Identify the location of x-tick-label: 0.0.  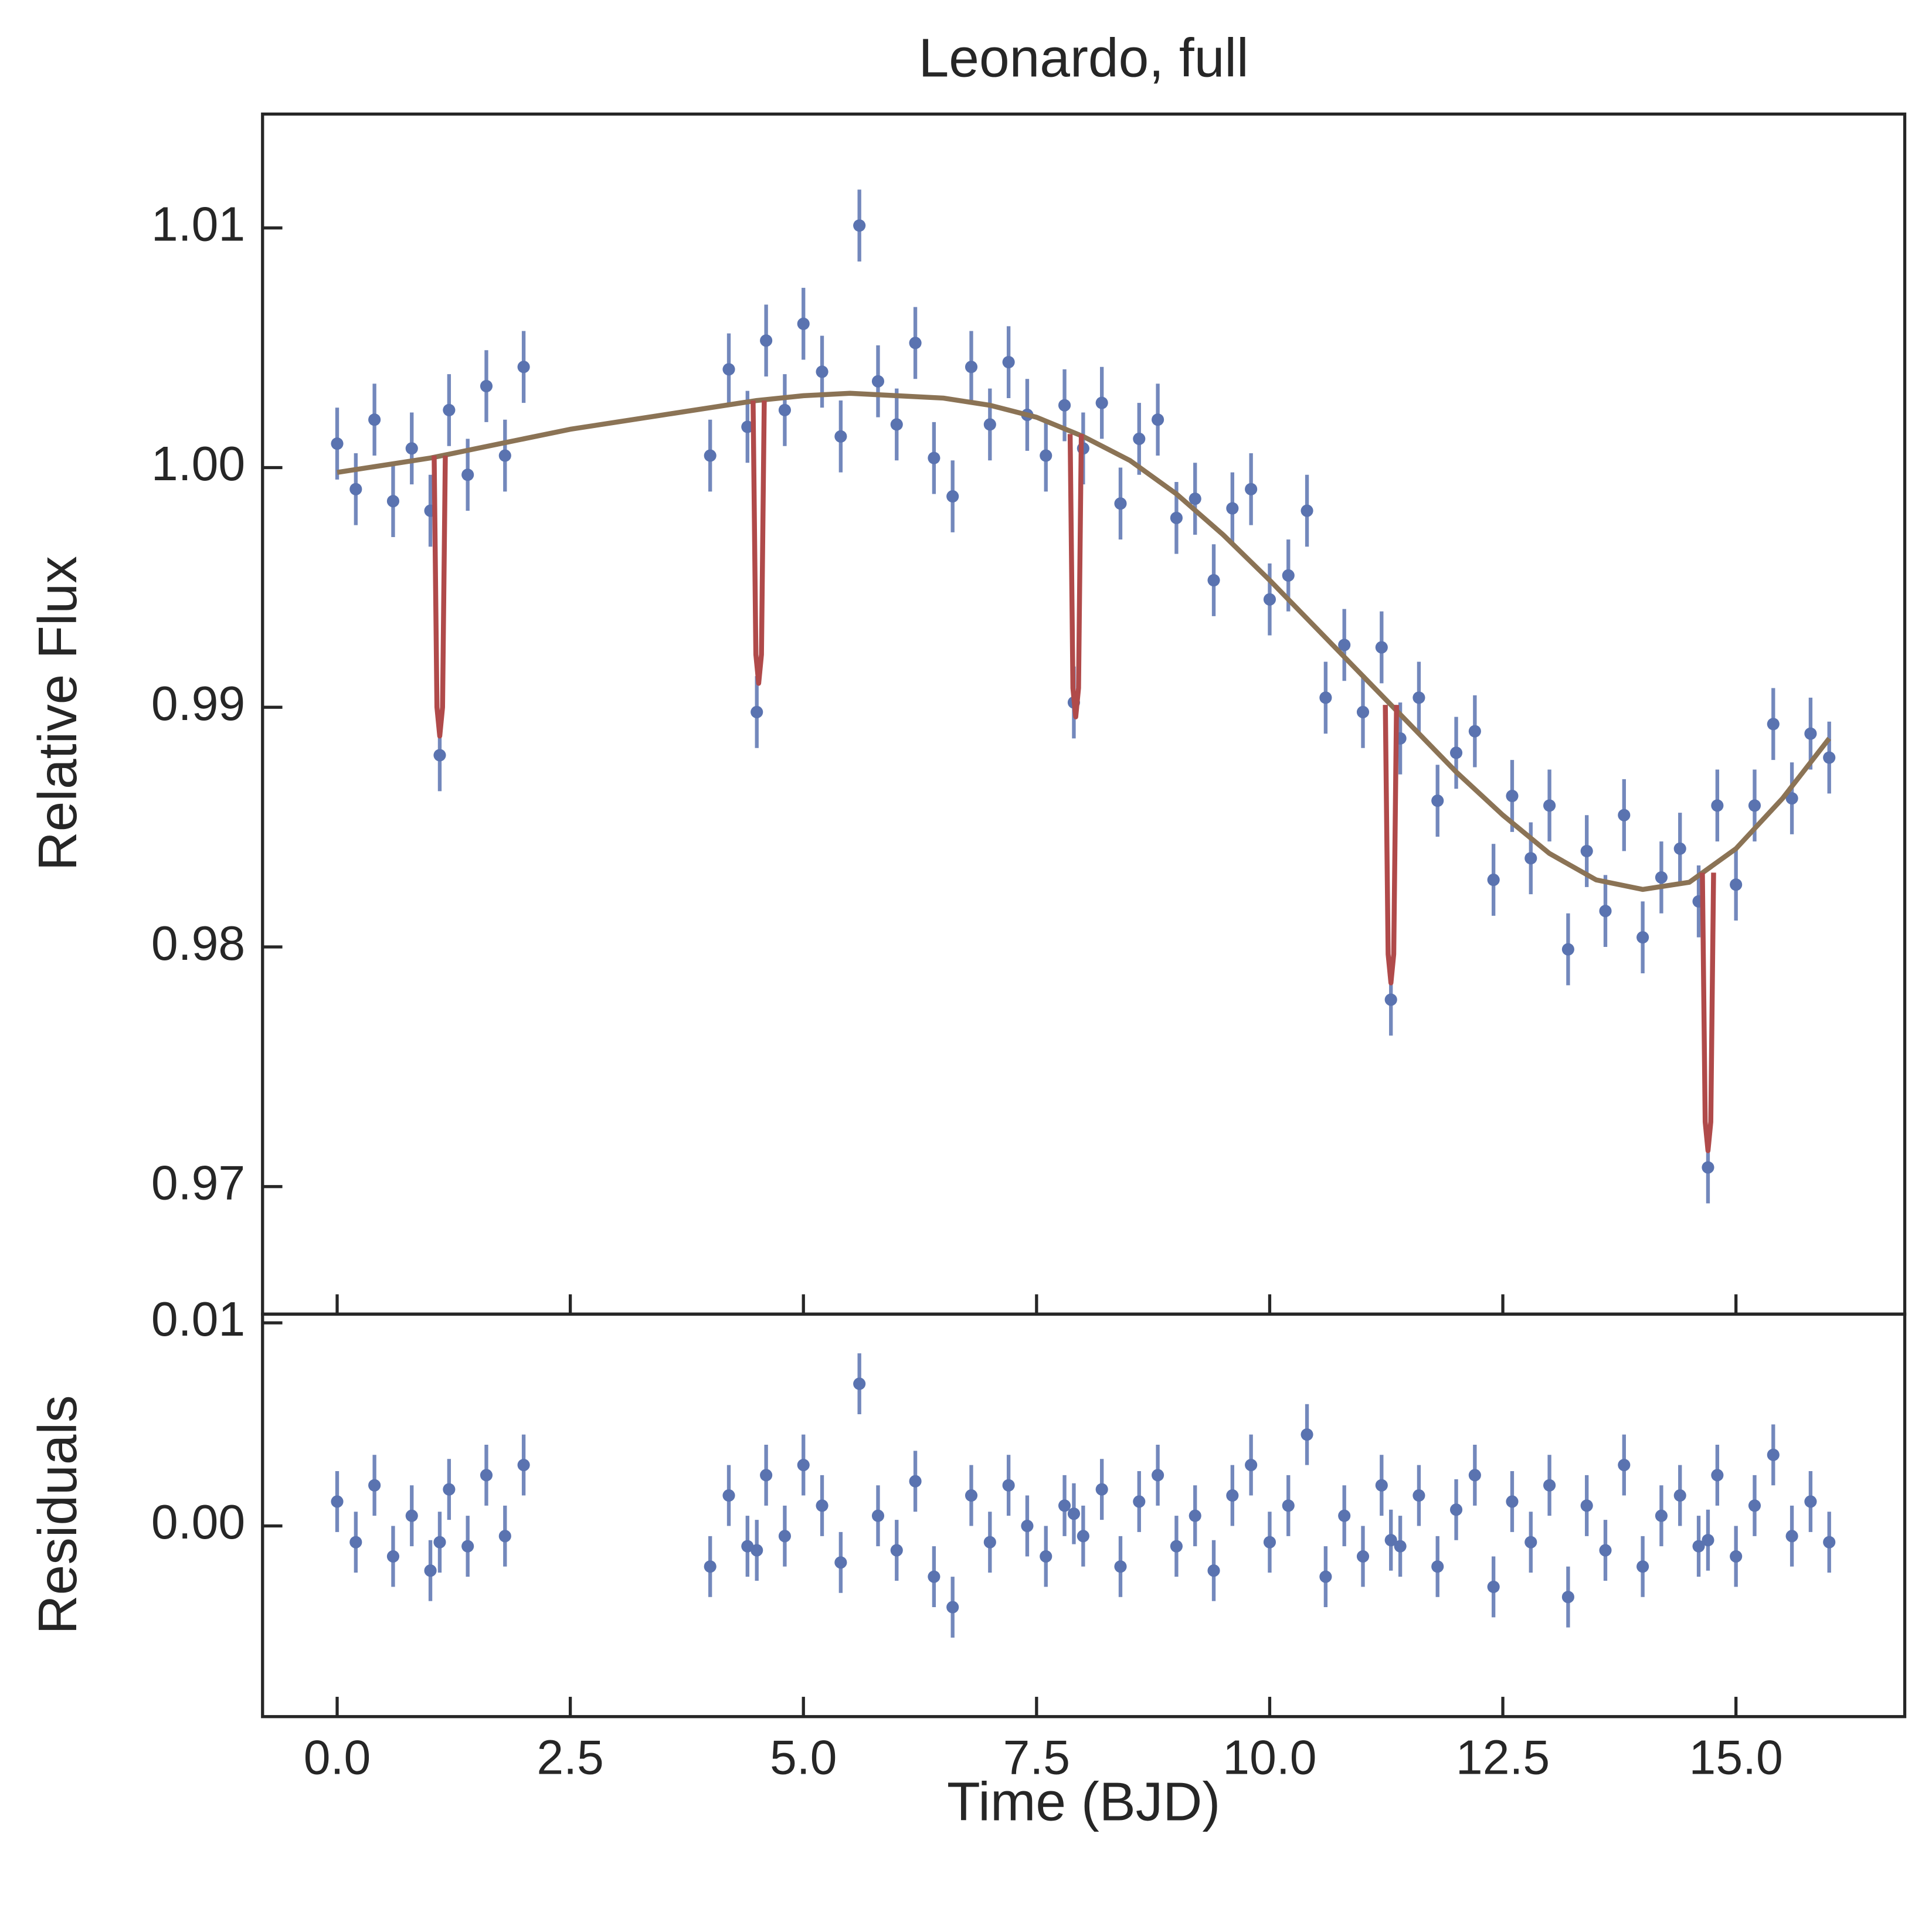
(337, 1758).